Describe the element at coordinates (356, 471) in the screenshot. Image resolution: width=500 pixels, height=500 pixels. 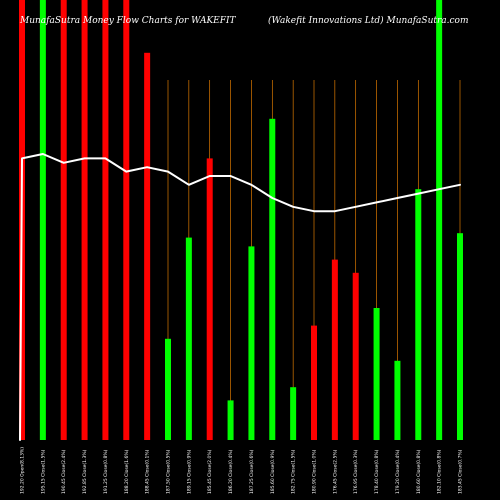
I see `tick-label: 176.95 Close(0.3%)` at that location.